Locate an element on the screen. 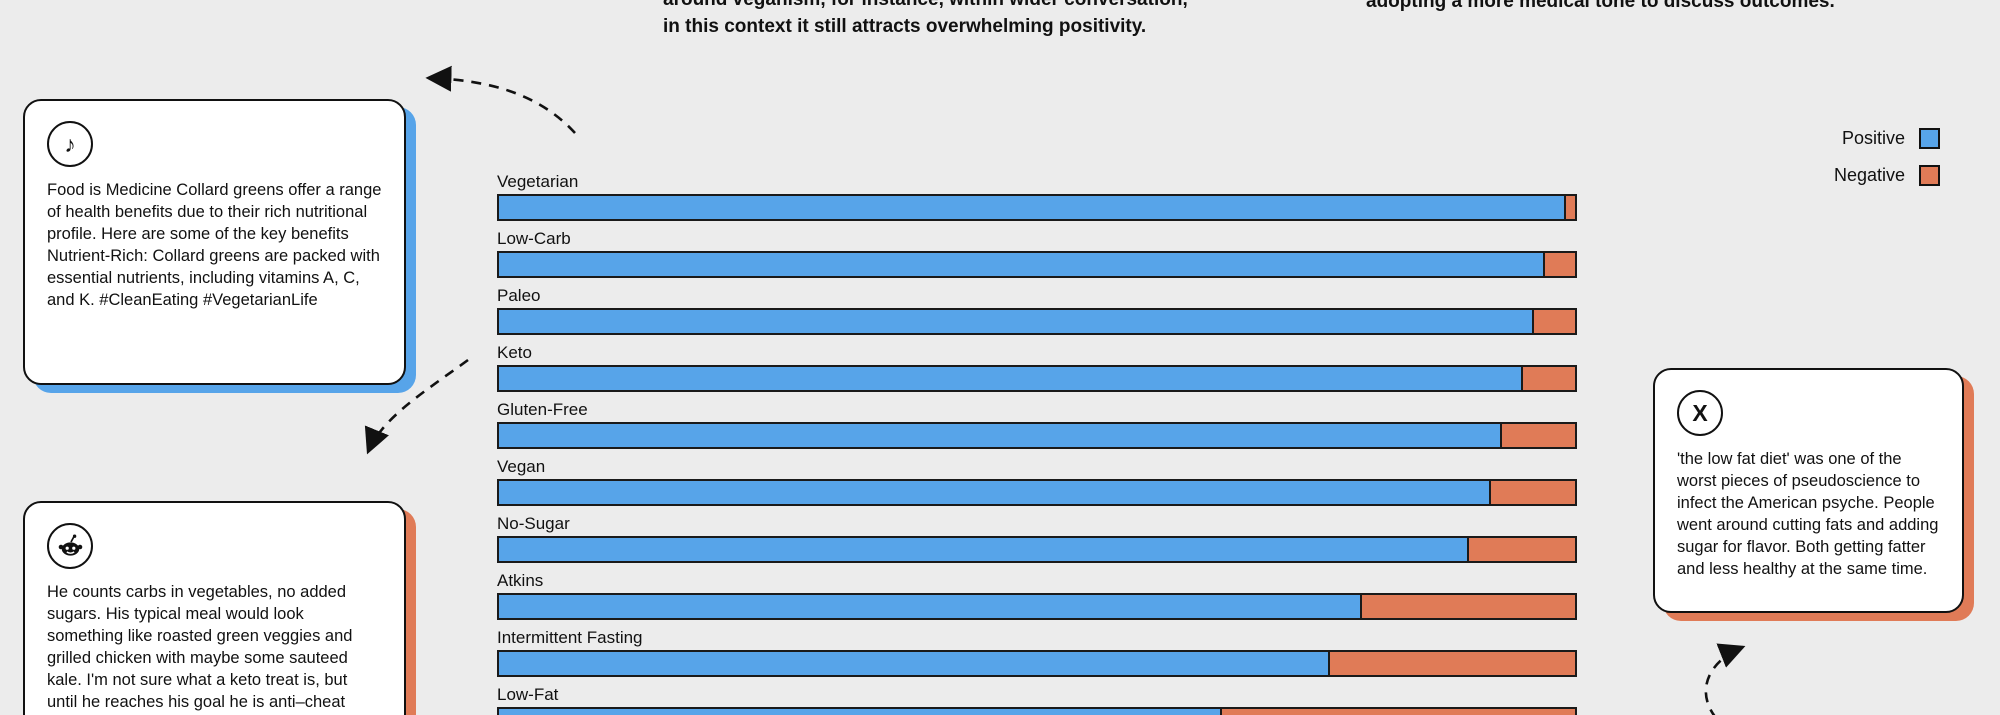 Image resolution: width=2000 pixels, height=715 pixels. legend-swatch-negative is located at coordinates (1929, 175).